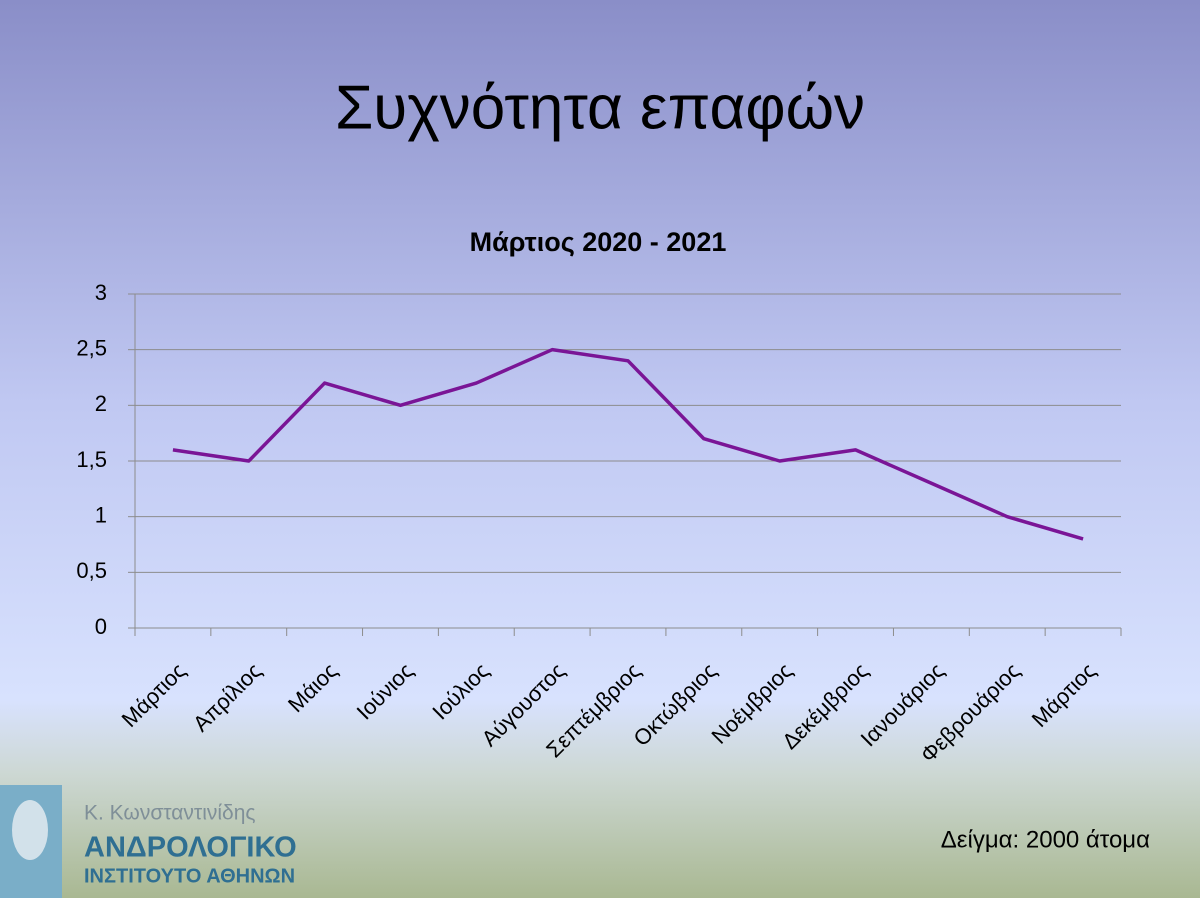  I want to click on logo-line1: ΑΝΔΡΟΛΟΓΙΚΟ, so click(190, 848).